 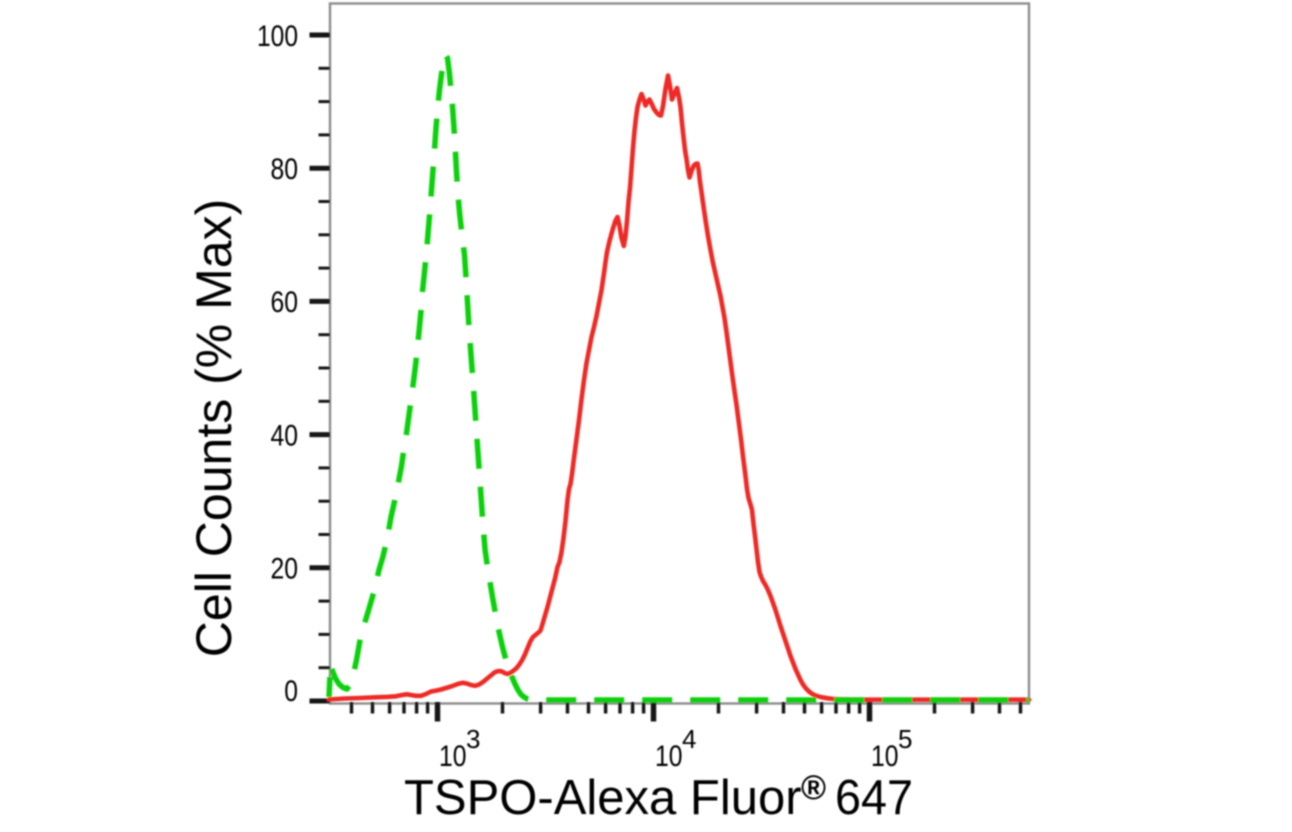 What do you see at coordinates (285, 569) in the screenshot?
I see `svg-text: 20` at bounding box center [285, 569].